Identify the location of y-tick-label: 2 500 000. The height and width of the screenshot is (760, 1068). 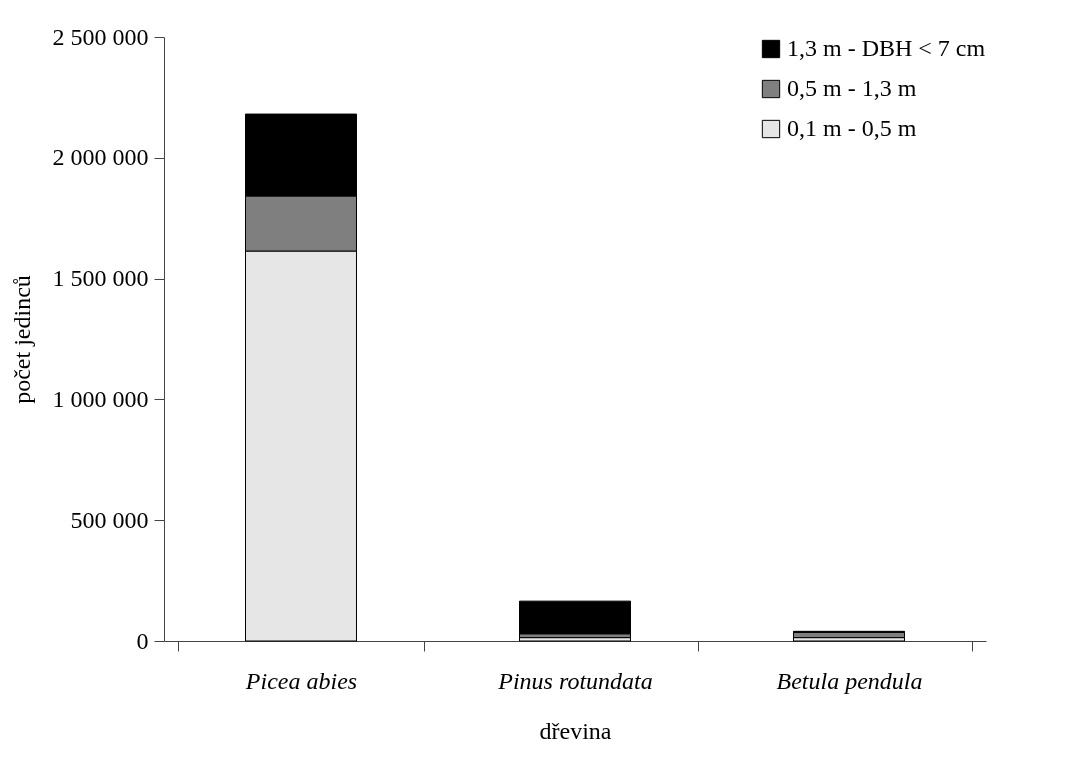
(100, 36).